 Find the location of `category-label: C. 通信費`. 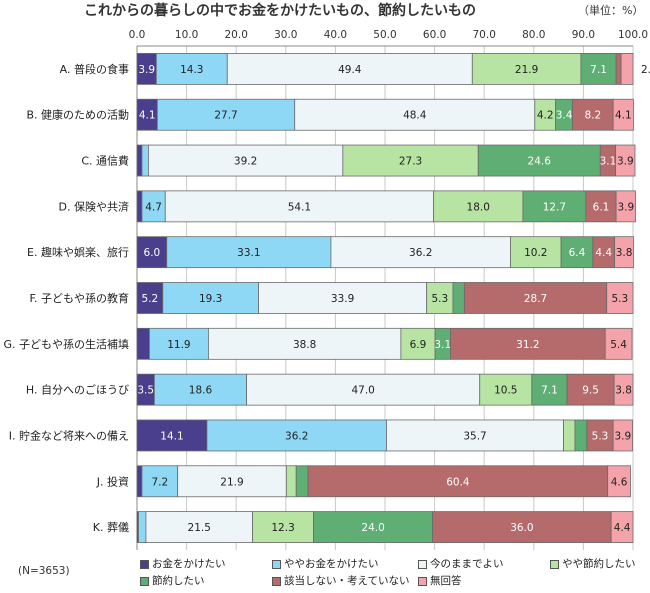

category-label: C. 通信費 is located at coordinates (105, 161).